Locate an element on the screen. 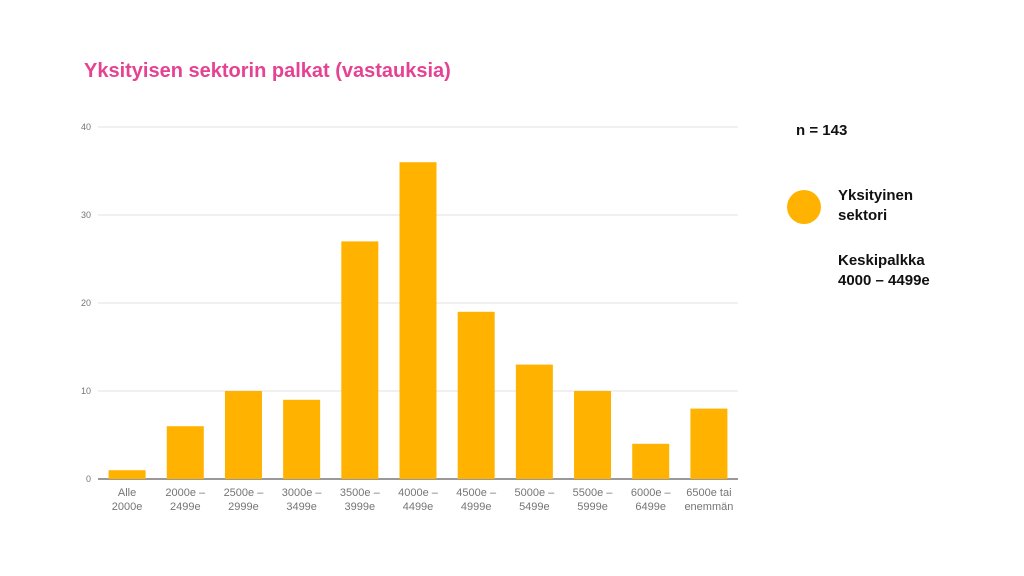 Image resolution: width=1024 pixels, height=576 pixels. x-tick-label: 3000e –3499e is located at coordinates (302, 500).